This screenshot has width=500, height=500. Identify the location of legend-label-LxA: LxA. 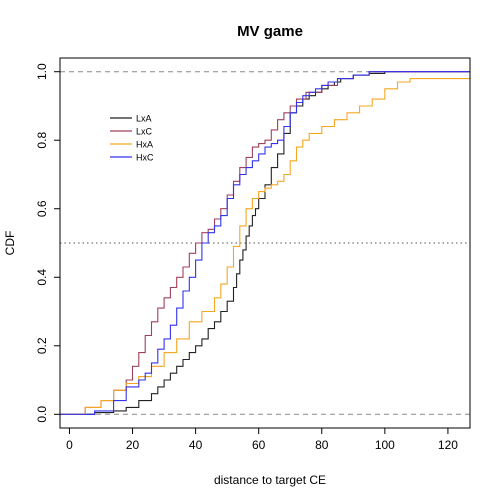
(144, 119).